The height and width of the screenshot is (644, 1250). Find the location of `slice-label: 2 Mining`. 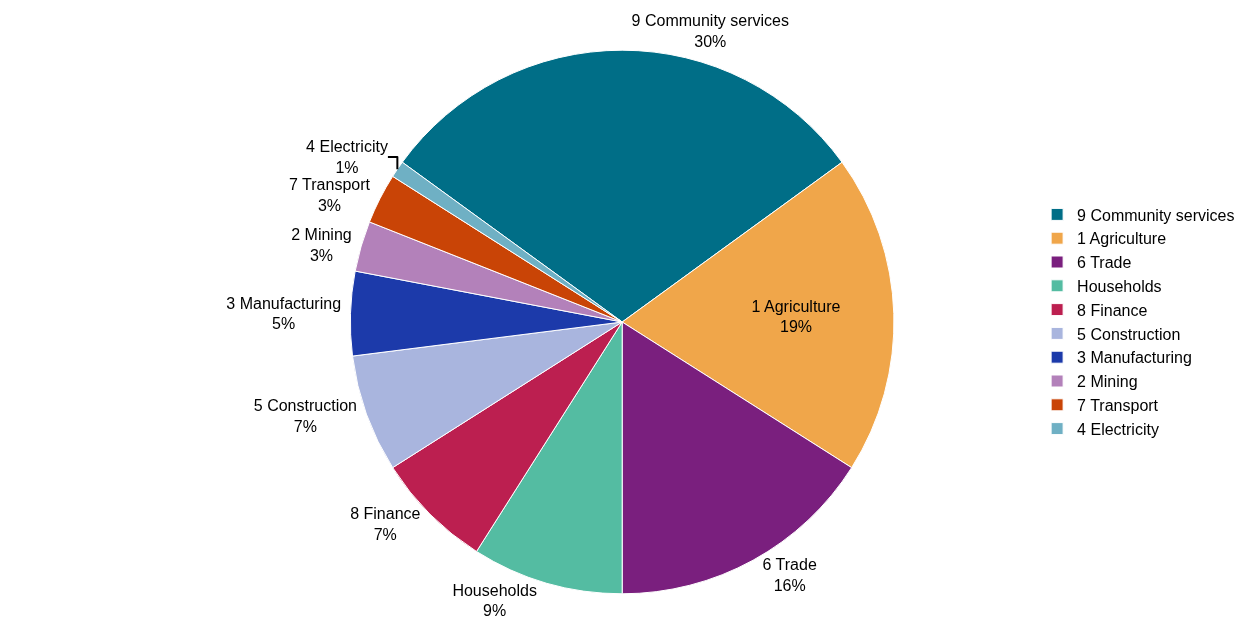

slice-label: 2 Mining is located at coordinates (321, 234).